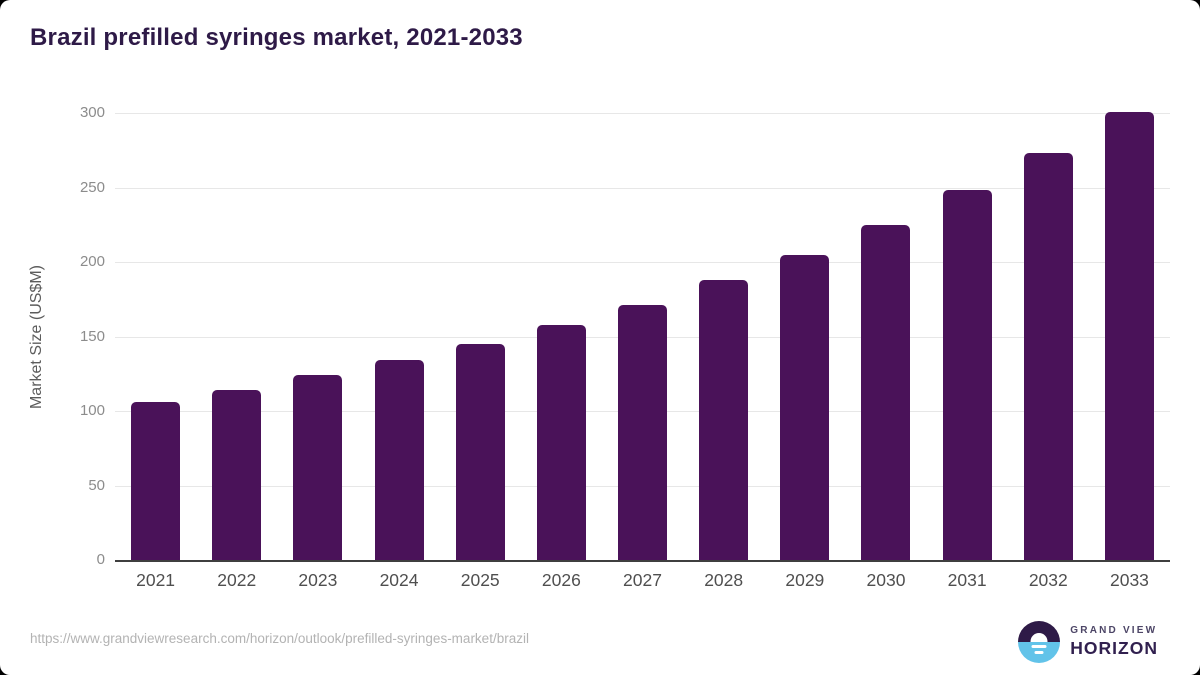  I want to click on xtick-label-2030: 2030, so click(886, 580).